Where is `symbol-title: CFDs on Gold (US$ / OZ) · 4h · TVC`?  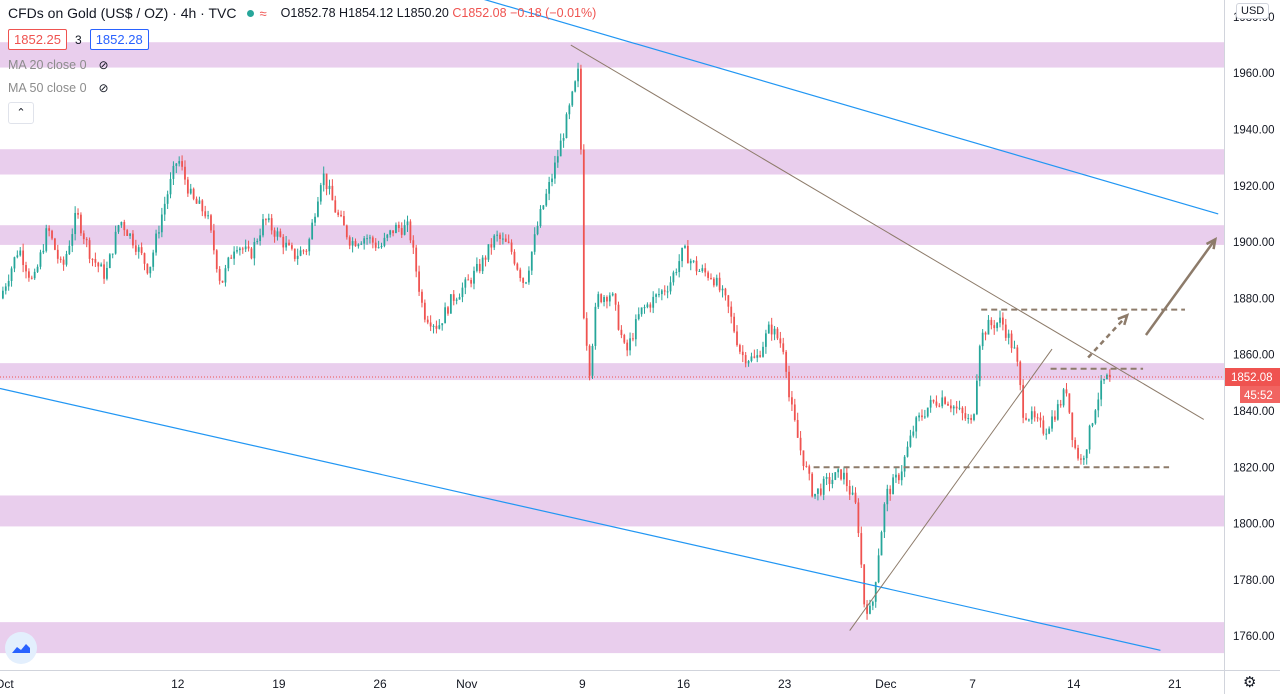 symbol-title: CFDs on Gold (US$ / OZ) · 4h · TVC is located at coordinates (122, 13).